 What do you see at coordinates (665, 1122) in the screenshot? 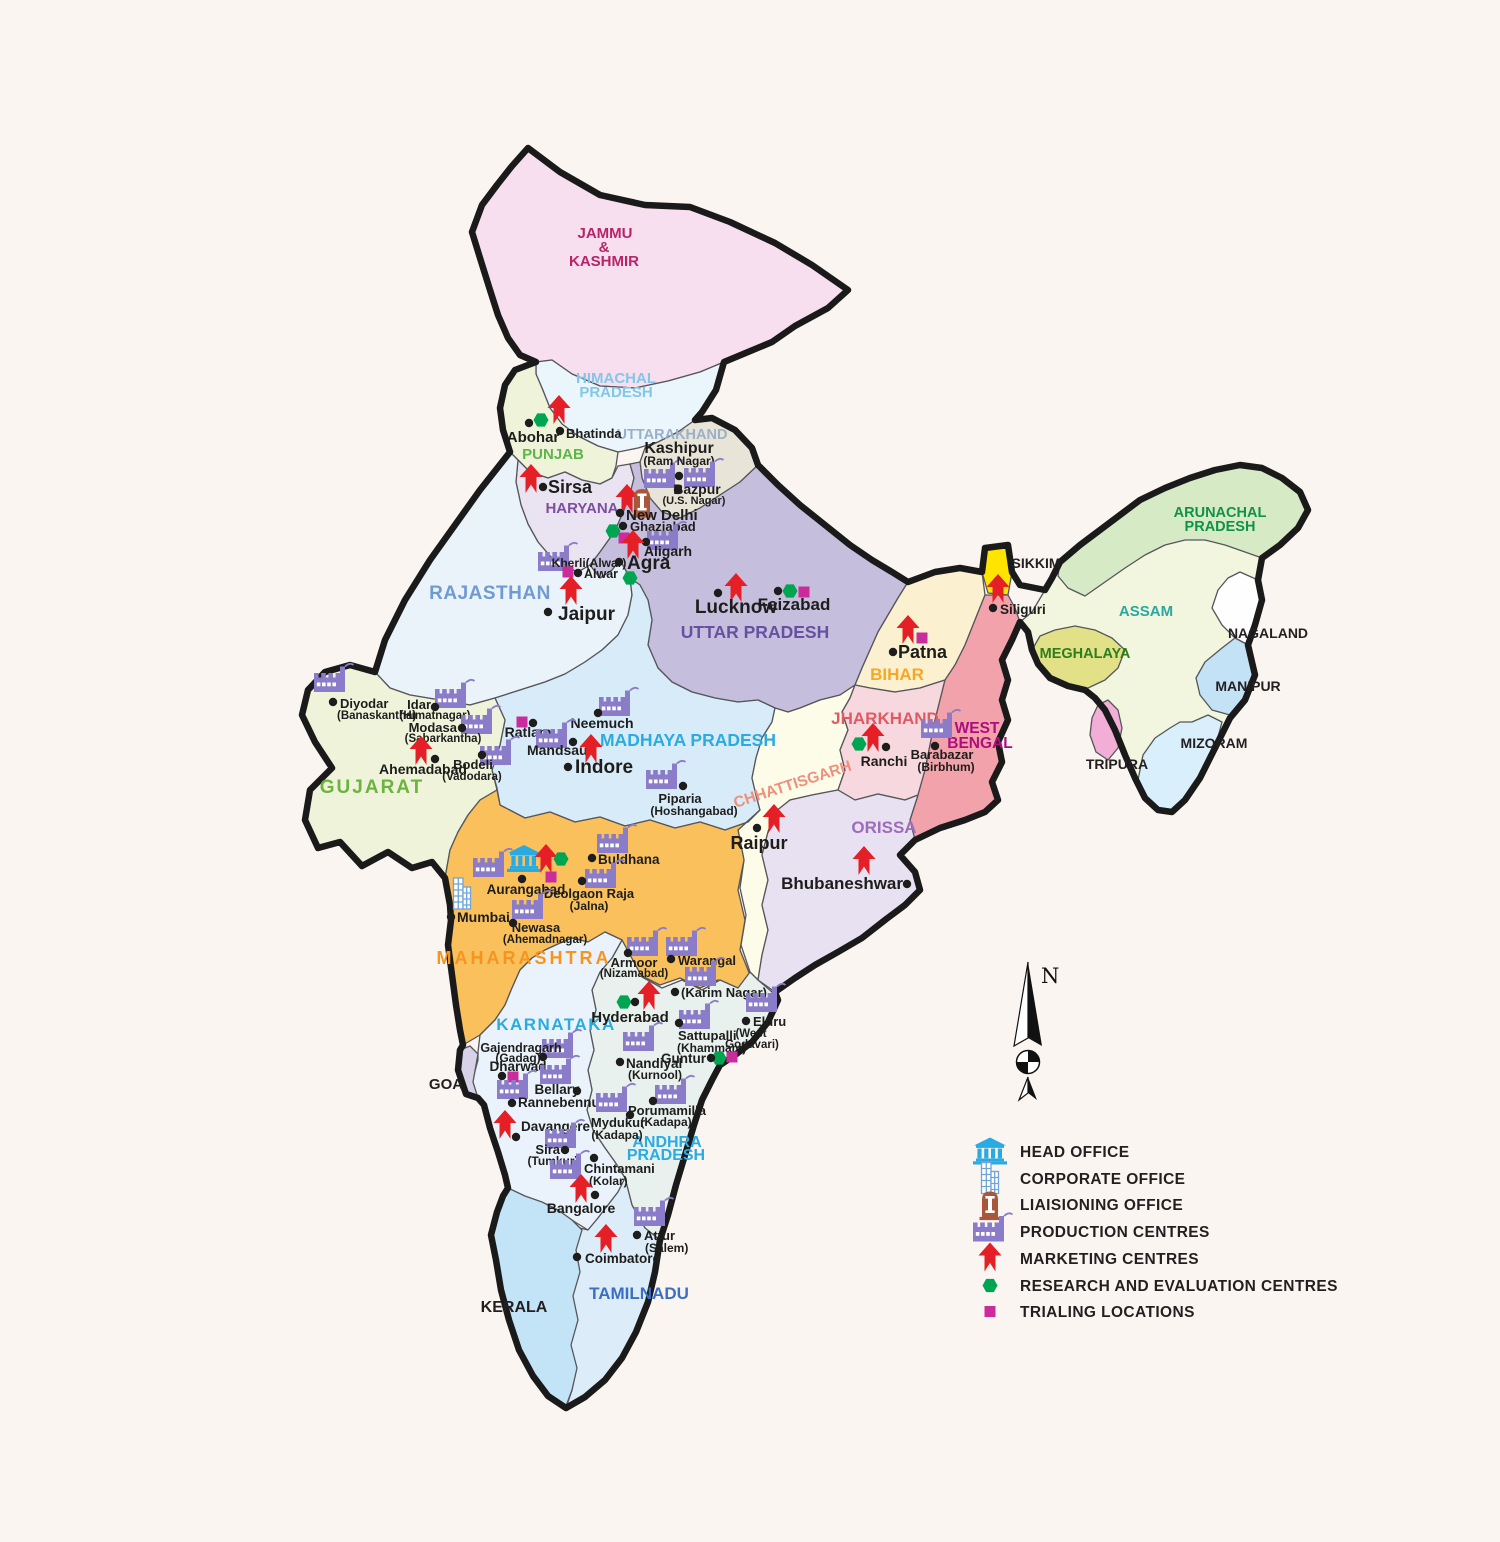
I see `city-label-porumamilla: (Kadapa)` at bounding box center [665, 1122].